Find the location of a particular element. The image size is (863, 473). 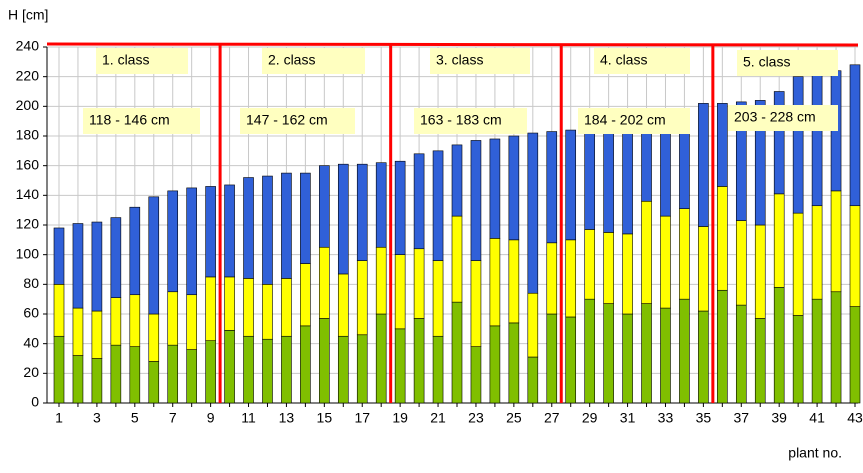

y-tick-label: 200 is located at coordinates (28, 105).